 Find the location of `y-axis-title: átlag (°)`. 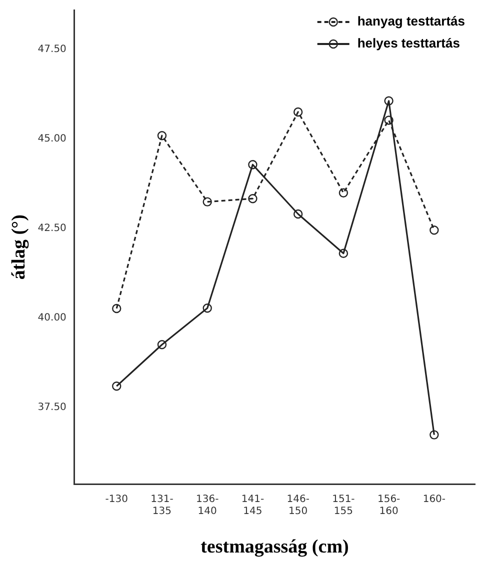

y-axis-title: átlag (°) is located at coordinates (19, 247).